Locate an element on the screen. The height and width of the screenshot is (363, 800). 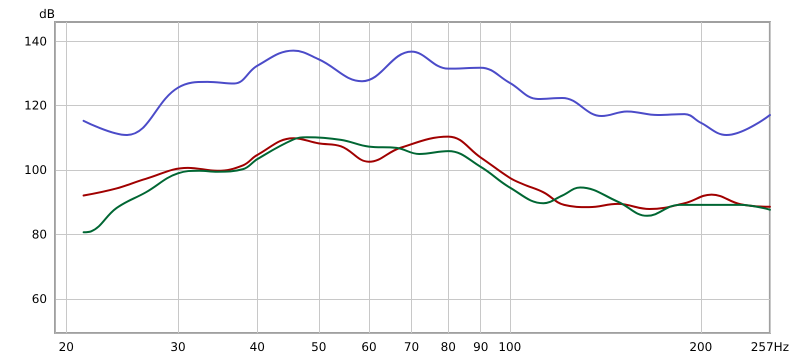
x-tick-label: 200 is located at coordinates (700, 347).